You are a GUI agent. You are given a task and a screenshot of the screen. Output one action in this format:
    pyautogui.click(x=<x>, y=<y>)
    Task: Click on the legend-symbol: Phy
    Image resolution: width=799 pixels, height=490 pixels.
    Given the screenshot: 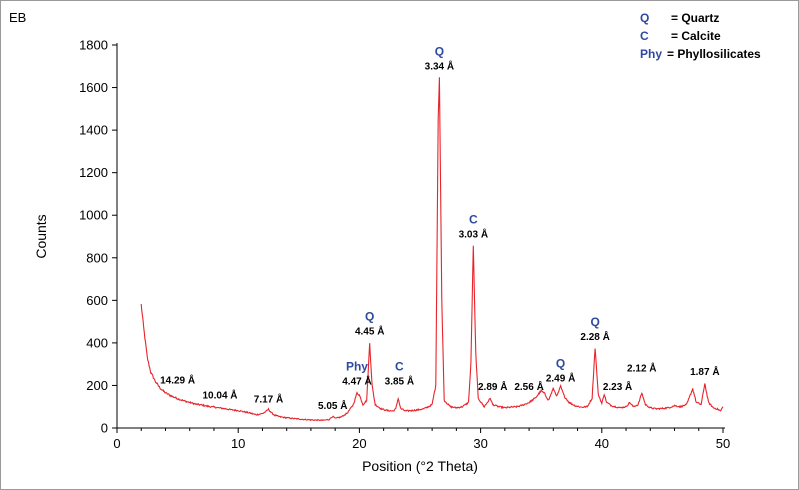 What is the action you would take?
    pyautogui.click(x=651, y=54)
    